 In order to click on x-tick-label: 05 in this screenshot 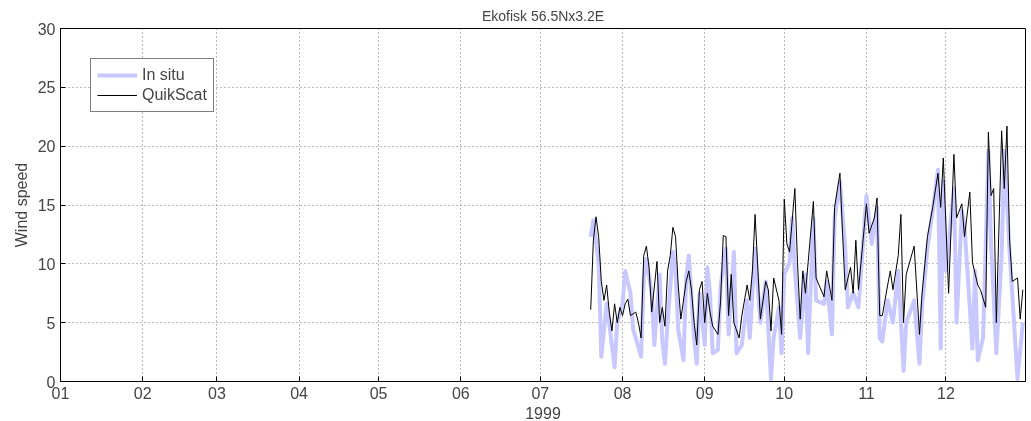, I will do `click(378, 393)`.